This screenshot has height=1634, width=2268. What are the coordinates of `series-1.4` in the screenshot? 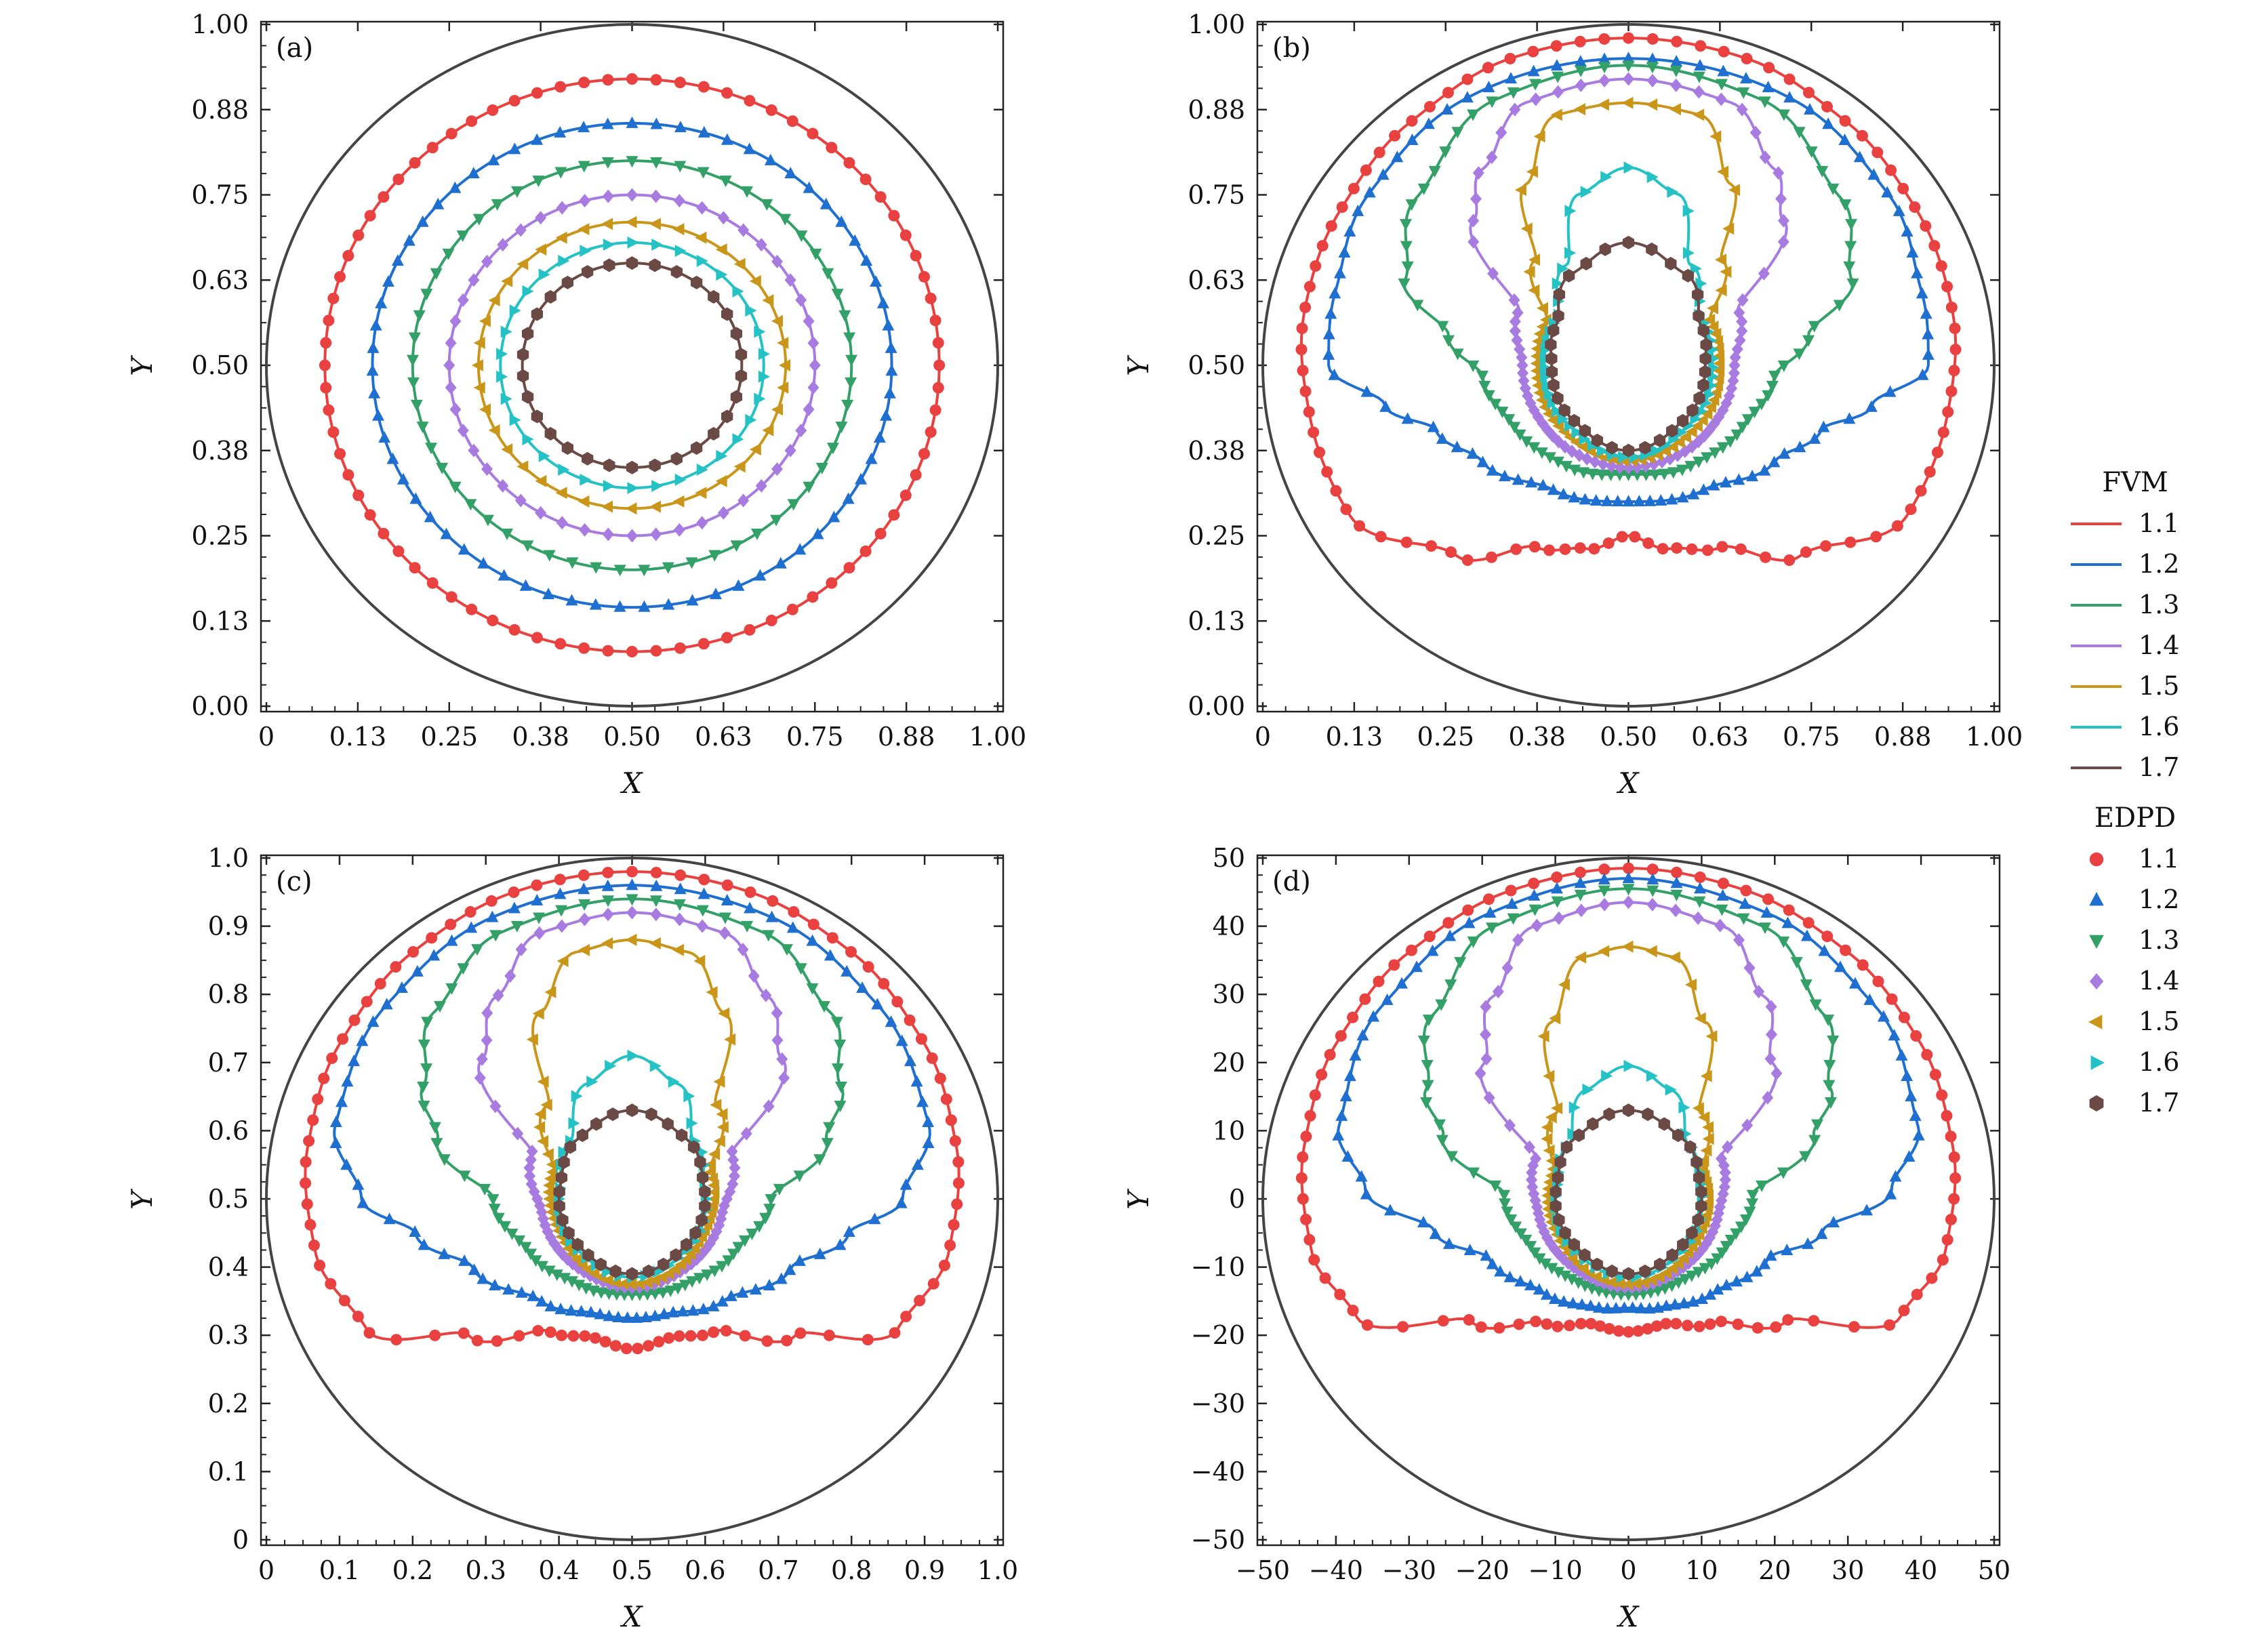 It's located at (632, 365).